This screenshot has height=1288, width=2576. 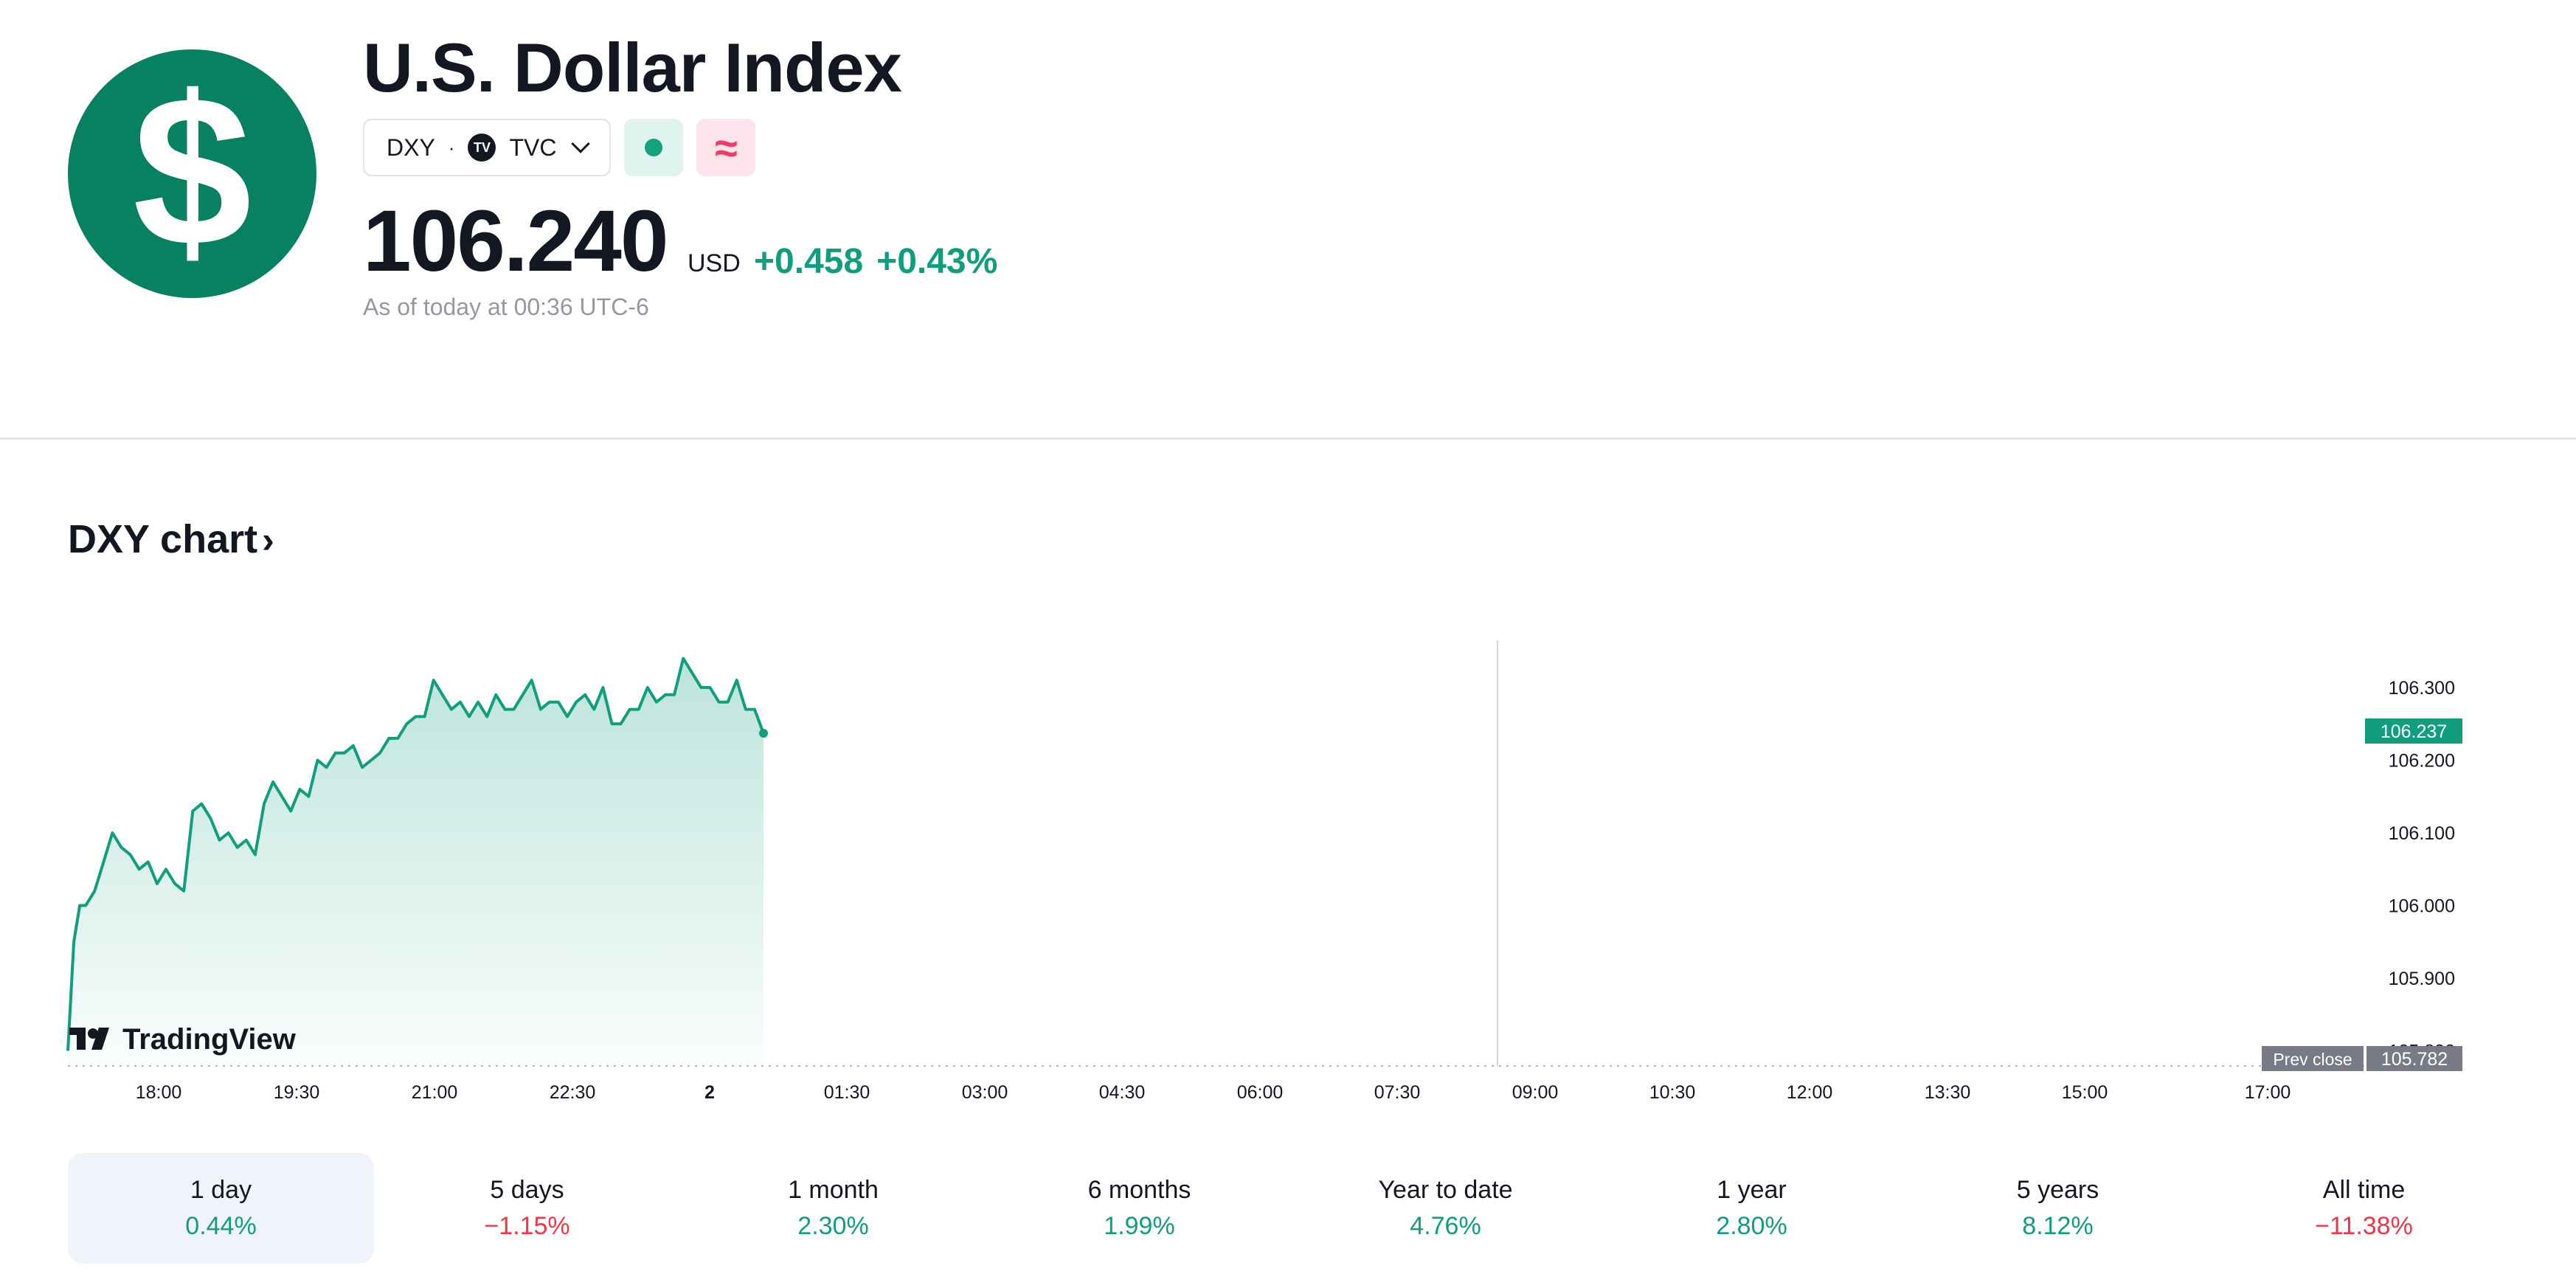 What do you see at coordinates (2364, 1190) in the screenshot?
I see `period-label: All time` at bounding box center [2364, 1190].